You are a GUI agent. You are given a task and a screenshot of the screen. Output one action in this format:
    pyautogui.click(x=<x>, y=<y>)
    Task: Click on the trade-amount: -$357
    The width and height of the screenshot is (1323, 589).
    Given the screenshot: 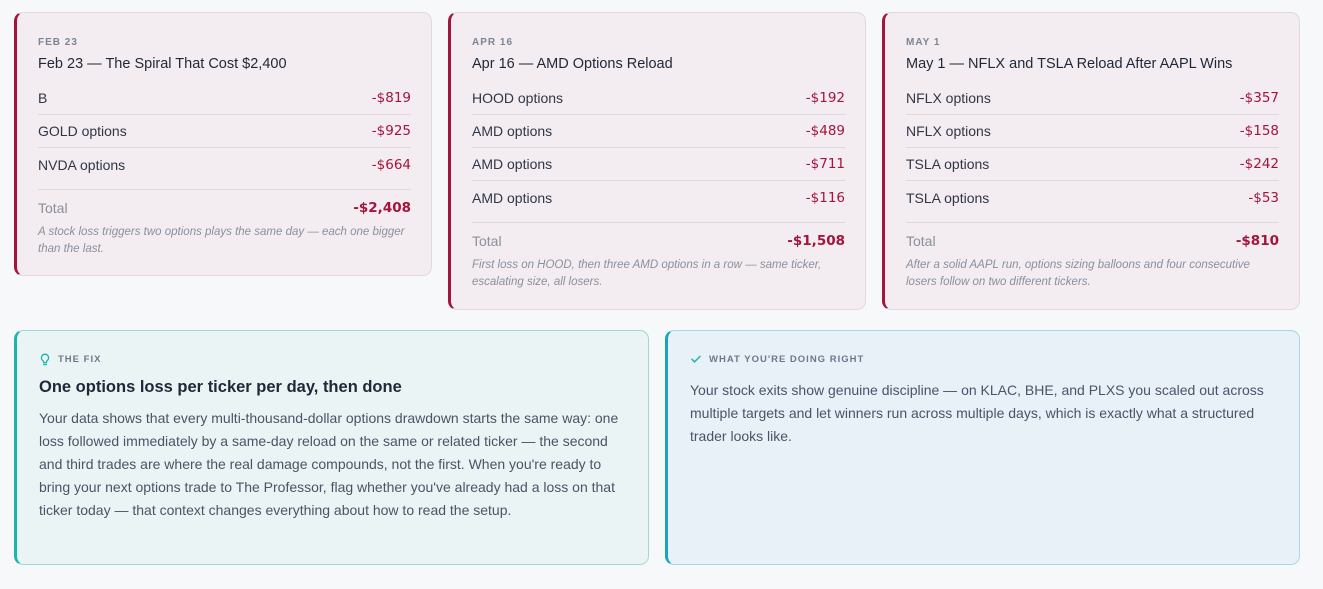 What is the action you would take?
    pyautogui.click(x=1259, y=98)
    